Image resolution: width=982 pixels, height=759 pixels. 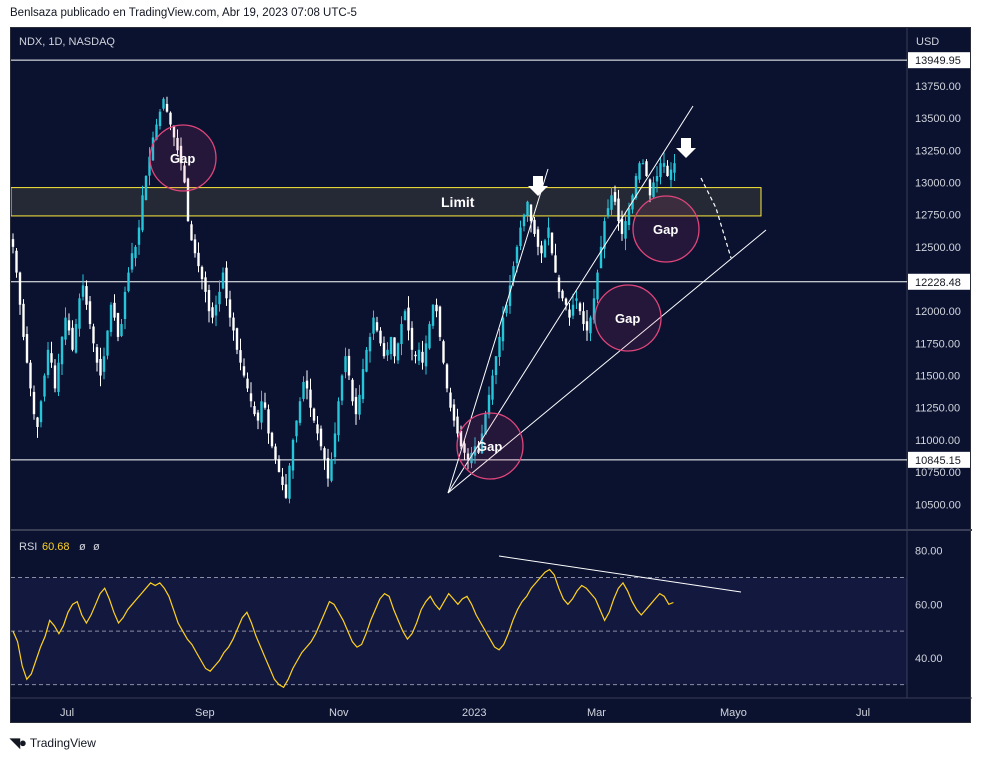 I want to click on price-tick-label: 13000.00, so click(x=938, y=183).